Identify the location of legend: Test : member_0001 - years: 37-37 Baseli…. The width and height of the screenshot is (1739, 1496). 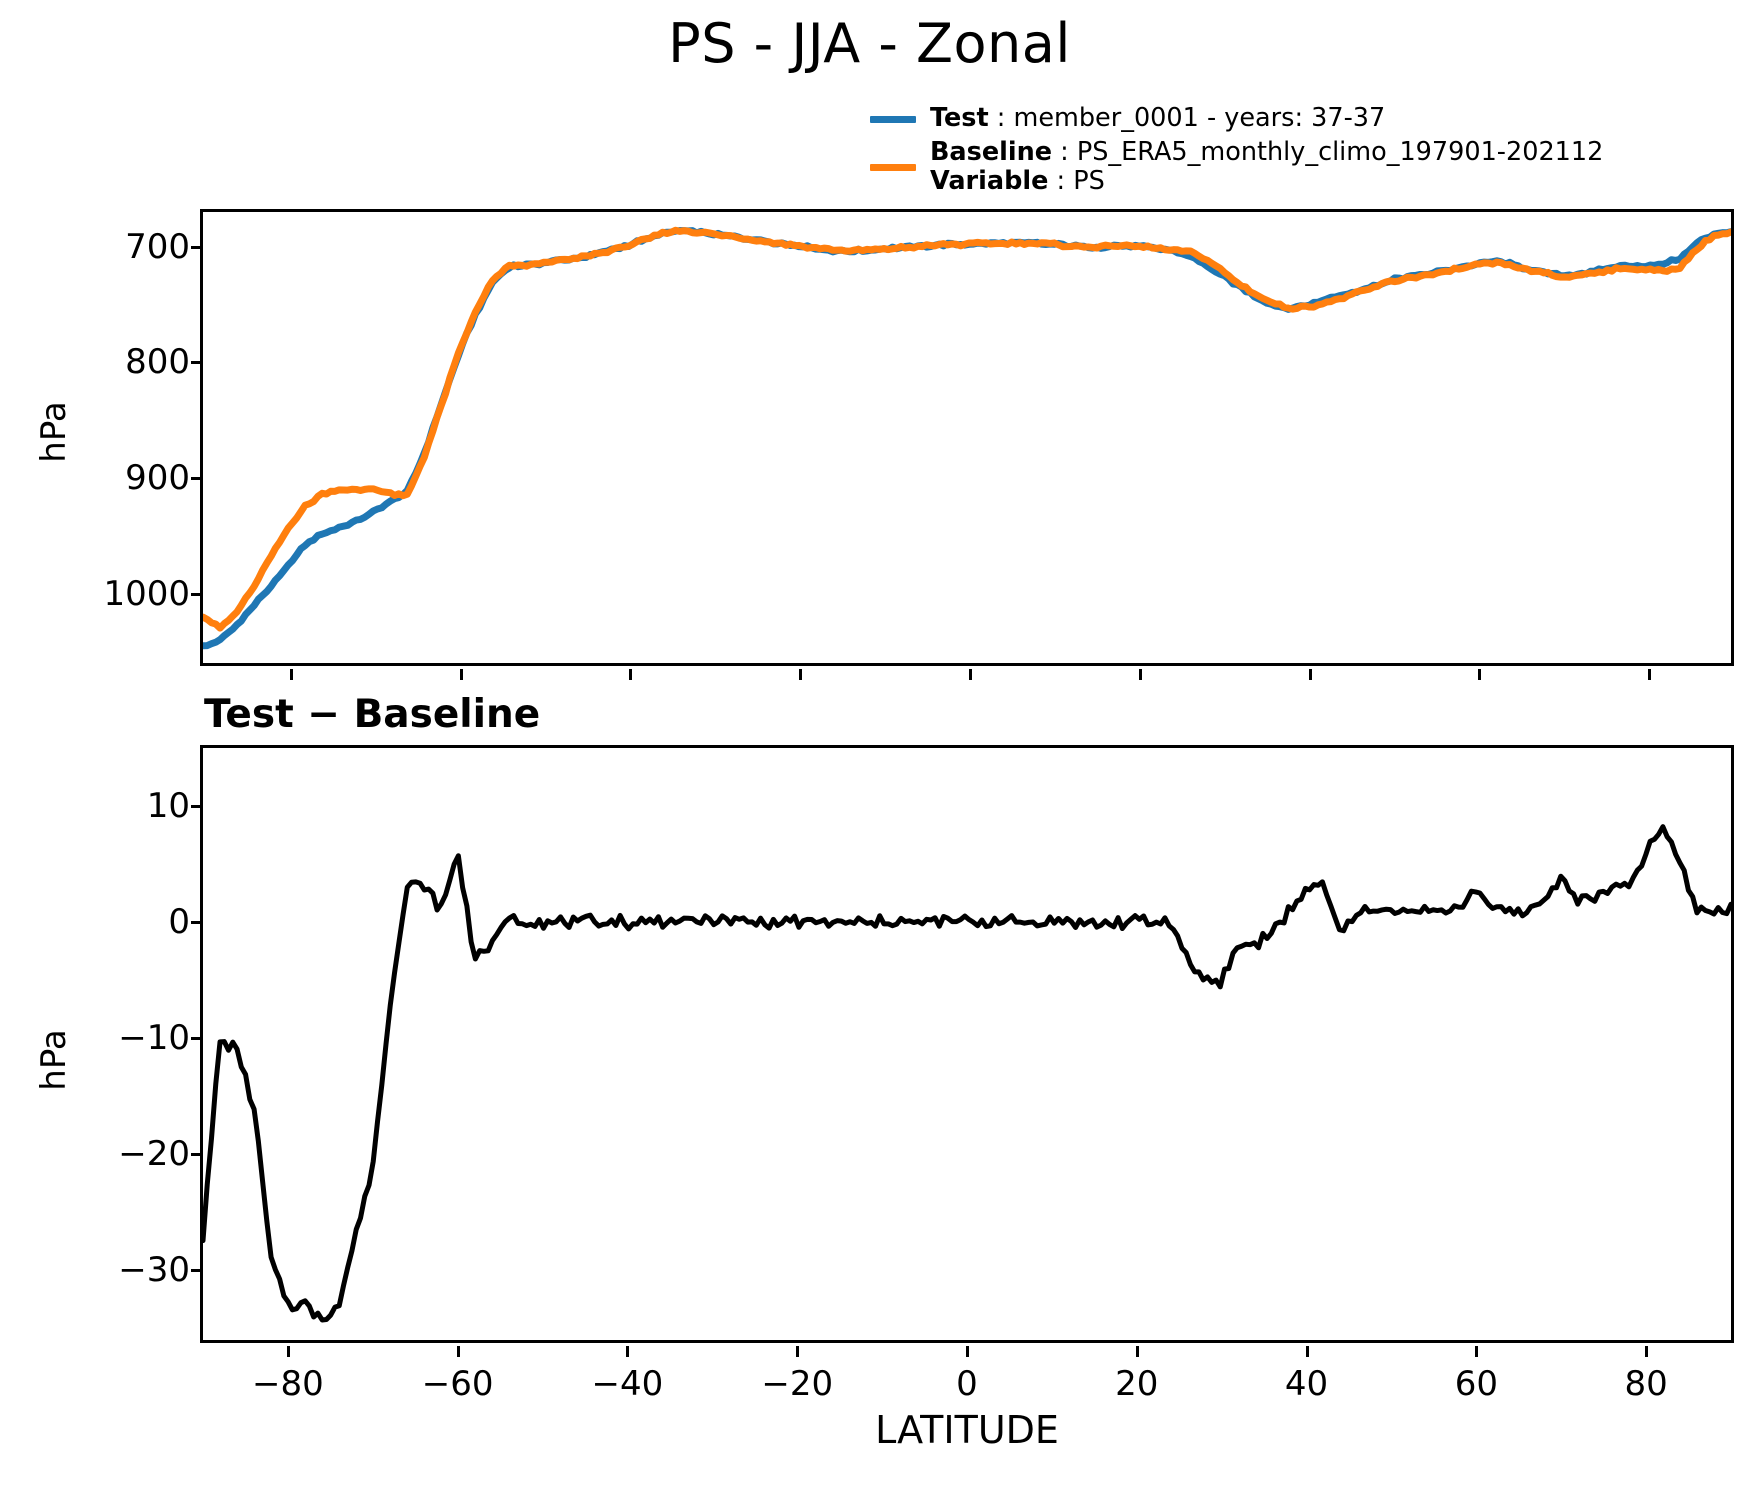
(1300, 148).